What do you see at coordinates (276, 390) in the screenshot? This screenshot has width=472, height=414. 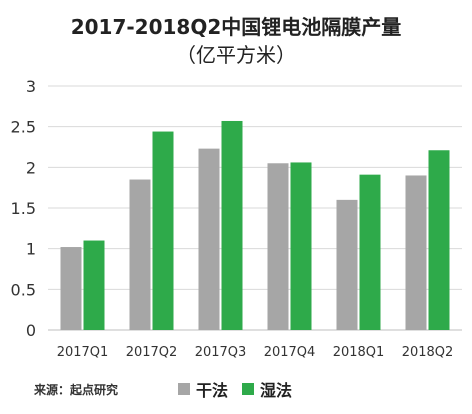 I see `legend-label-wet: 湿法` at bounding box center [276, 390].